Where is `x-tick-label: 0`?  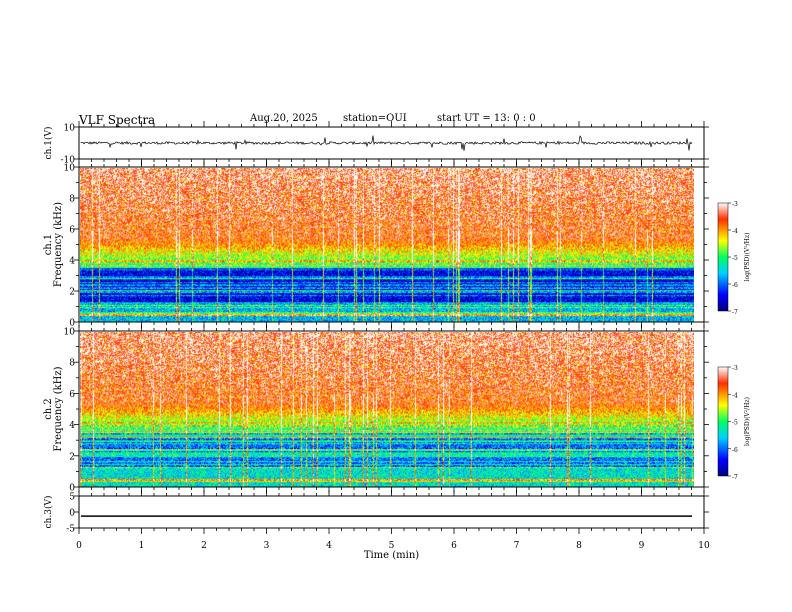
x-tick-label: 0 is located at coordinates (79, 546).